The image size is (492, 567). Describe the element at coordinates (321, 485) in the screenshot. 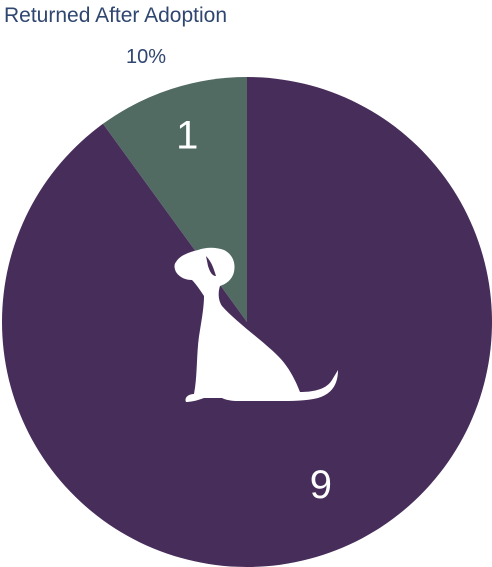

I see `pie-slice-value-label: 9` at that location.